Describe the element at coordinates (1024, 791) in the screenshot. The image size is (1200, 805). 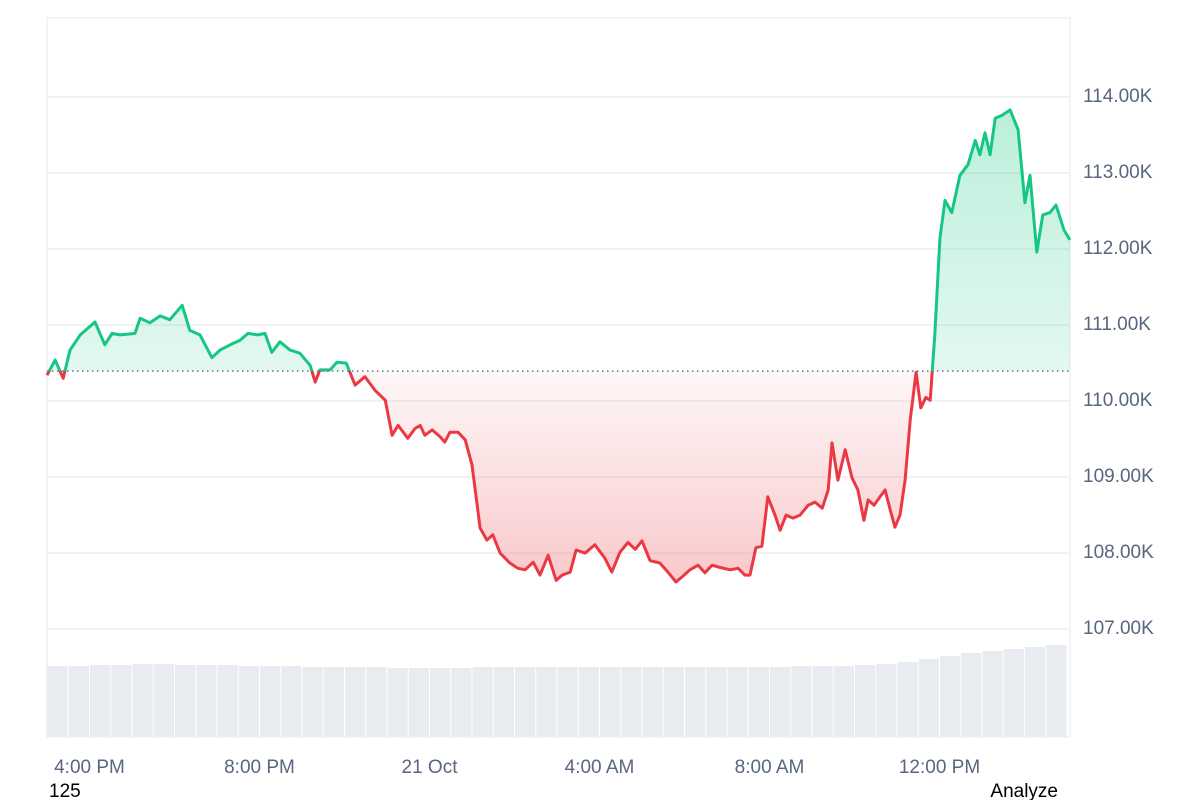
I see `footer-right: Analyze` at that location.